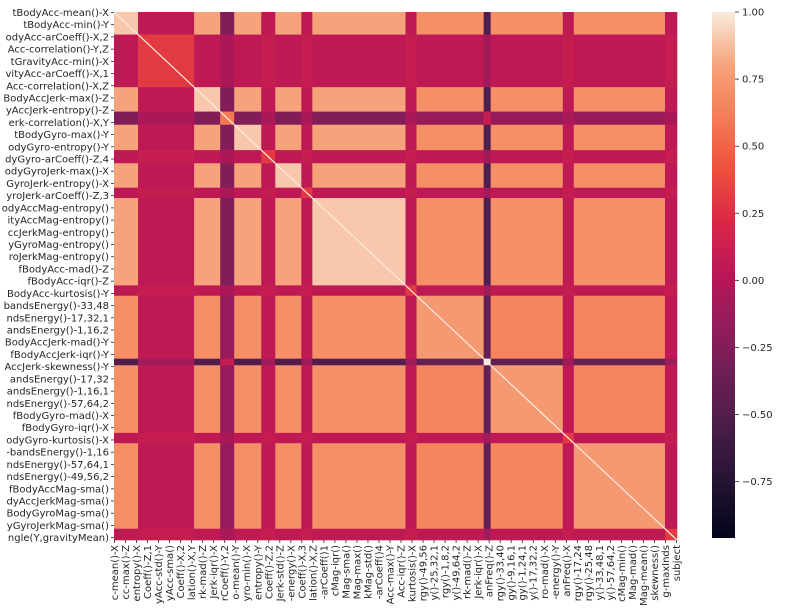 This screenshot has height=616, width=785. What do you see at coordinates (545, 572) in the screenshot?
I see `x-tick-label: ro-mad()-X` at bounding box center [545, 572].